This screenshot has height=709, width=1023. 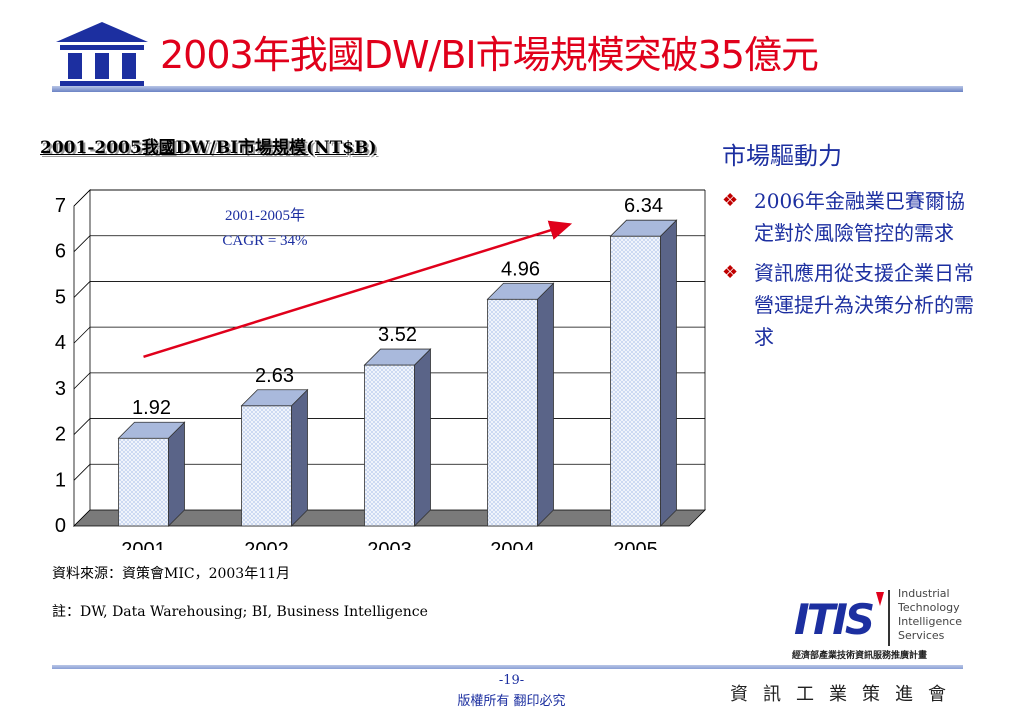 What do you see at coordinates (264, 241) in the screenshot?
I see `cagr-annotation-line2: CAGR = 34%` at bounding box center [264, 241].